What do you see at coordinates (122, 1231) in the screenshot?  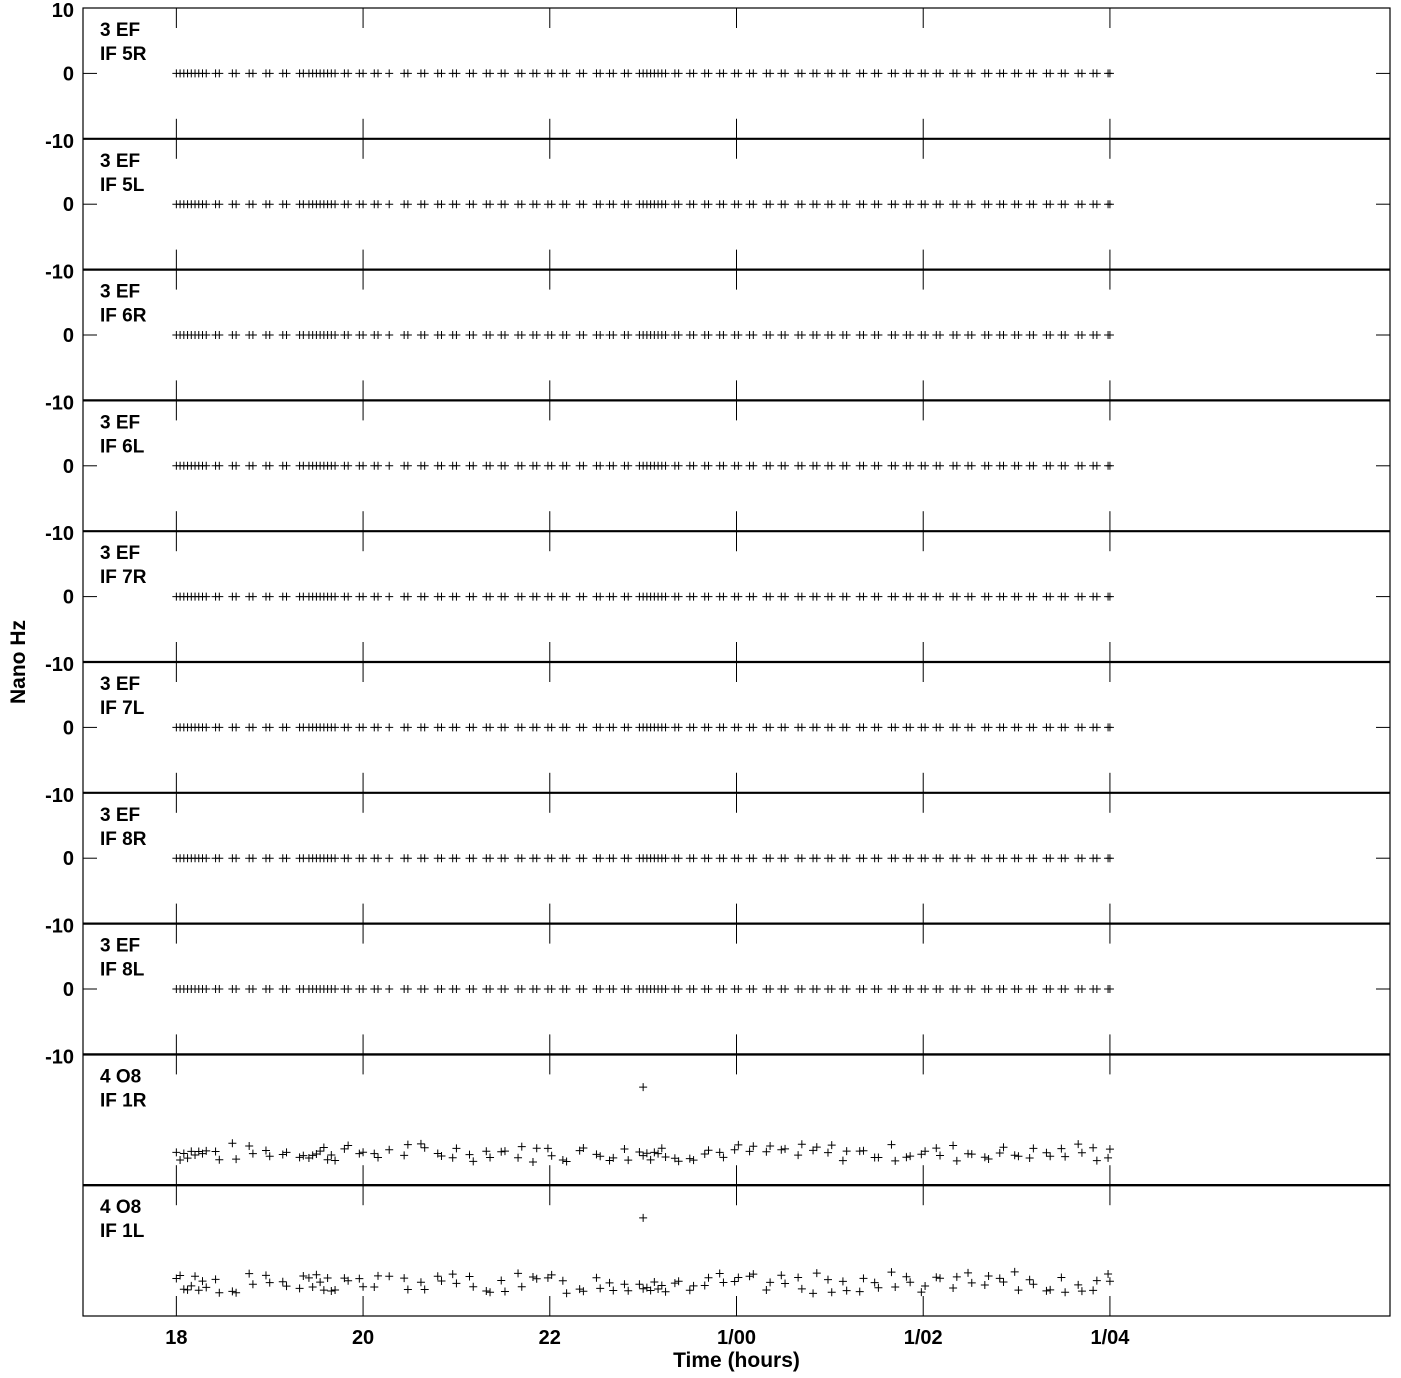 I see `panel-label-line2: IF 1L` at bounding box center [122, 1231].